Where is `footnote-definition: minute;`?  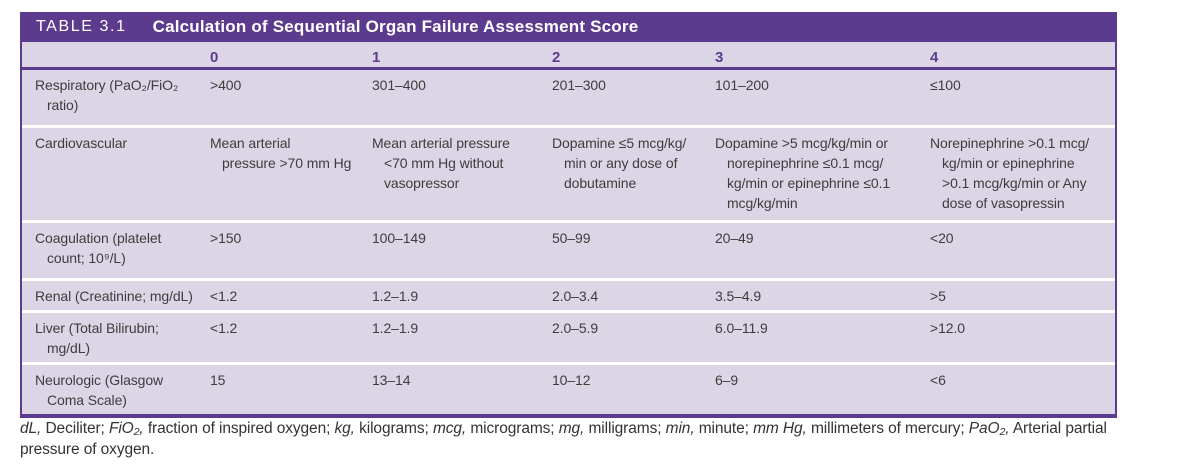
footnote-definition: minute; is located at coordinates (724, 428).